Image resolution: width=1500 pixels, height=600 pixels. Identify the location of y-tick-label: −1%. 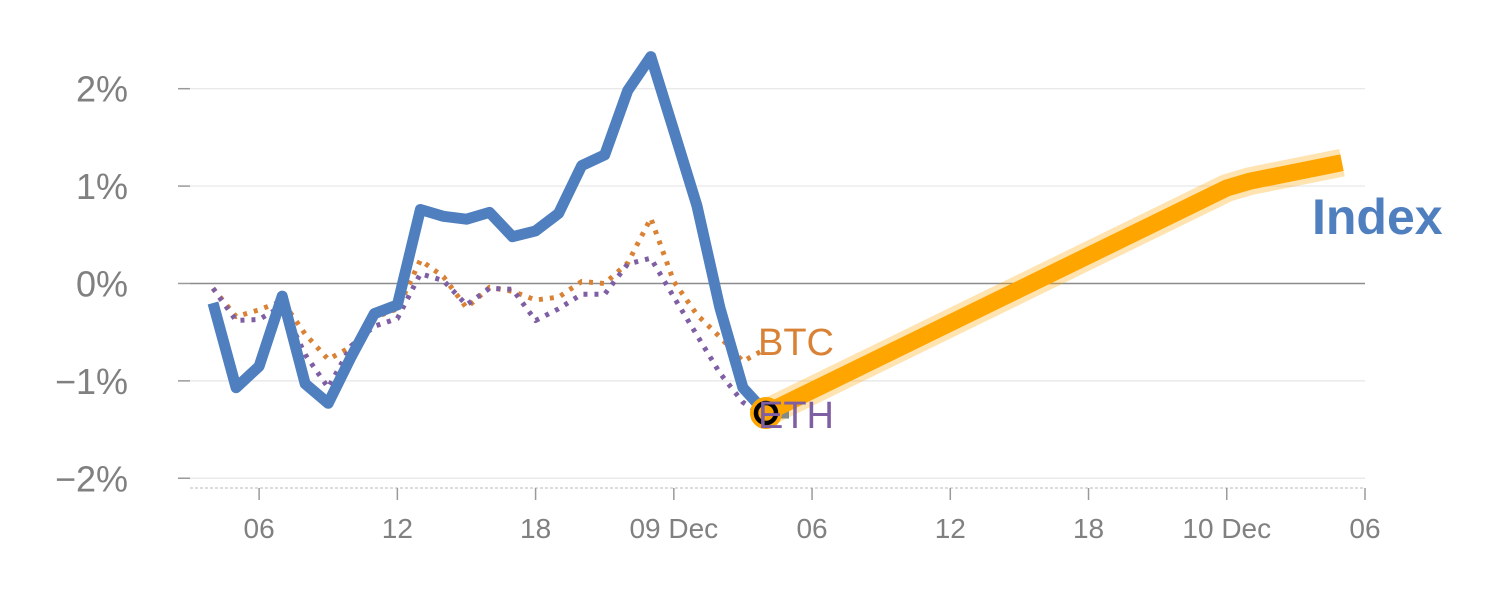
(91, 381).